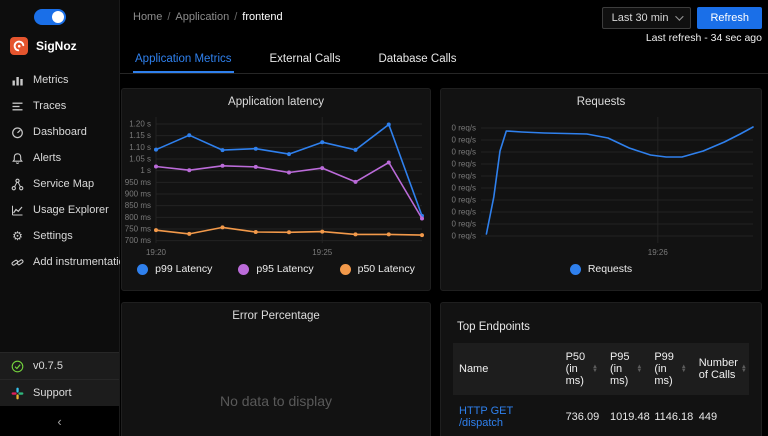 This screenshot has width=768, height=436. What do you see at coordinates (148, 17) in the screenshot?
I see `breadcrumb-home: Home` at bounding box center [148, 17].